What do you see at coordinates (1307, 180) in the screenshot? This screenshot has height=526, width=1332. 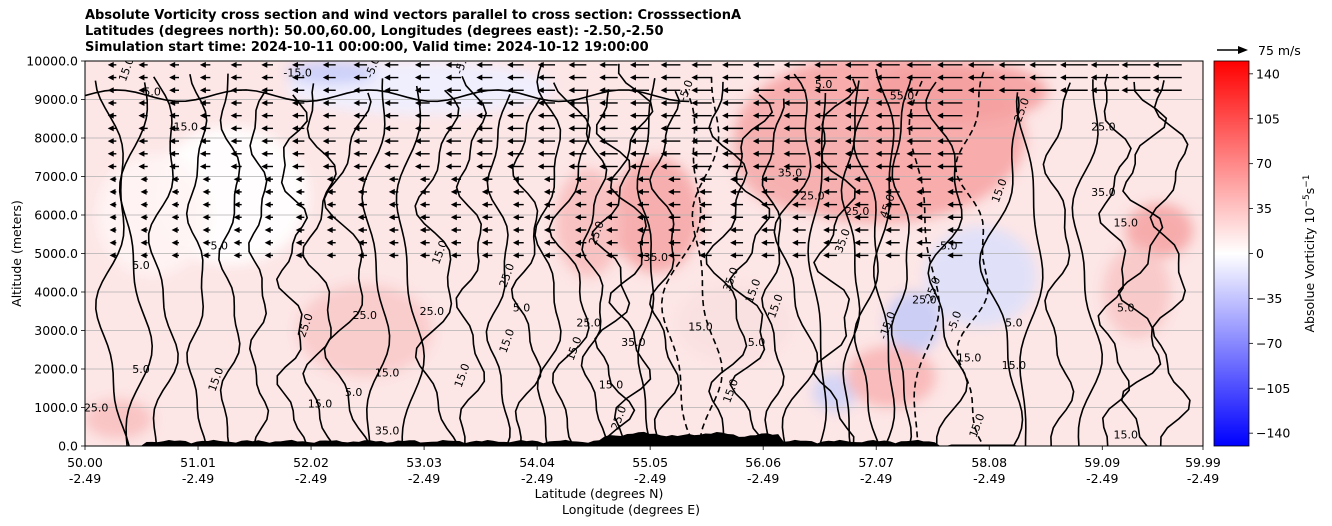 I see `colorbar-label-exp2: −1` at bounding box center [1307, 180].